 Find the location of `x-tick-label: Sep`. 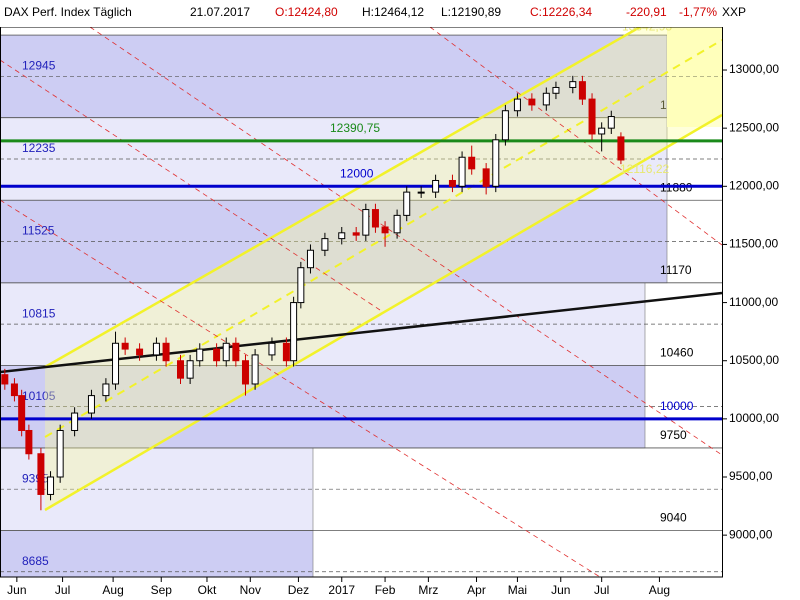

x-tick-label: Sep is located at coordinates (162, 590).